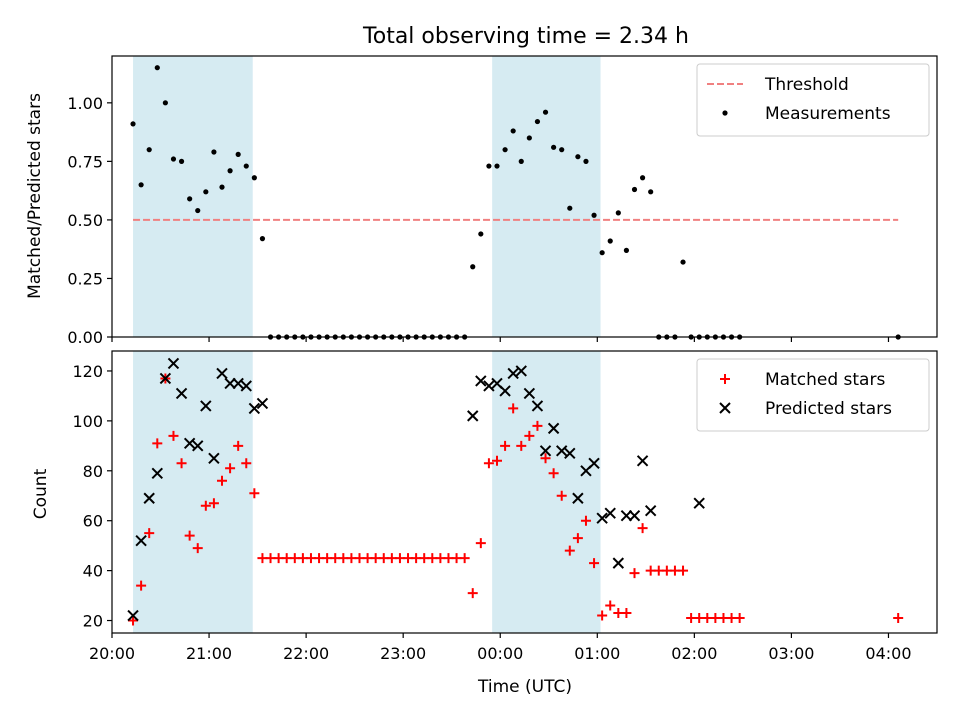 The width and height of the screenshot is (960, 724). I want to click on y-tick-label: 40, so click(93, 571).